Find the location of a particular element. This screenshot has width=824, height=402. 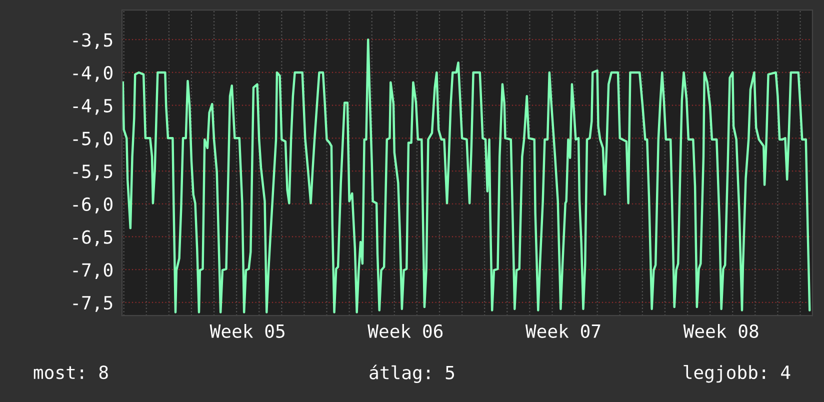

text: legjobb: 4 is located at coordinates (737, 374).